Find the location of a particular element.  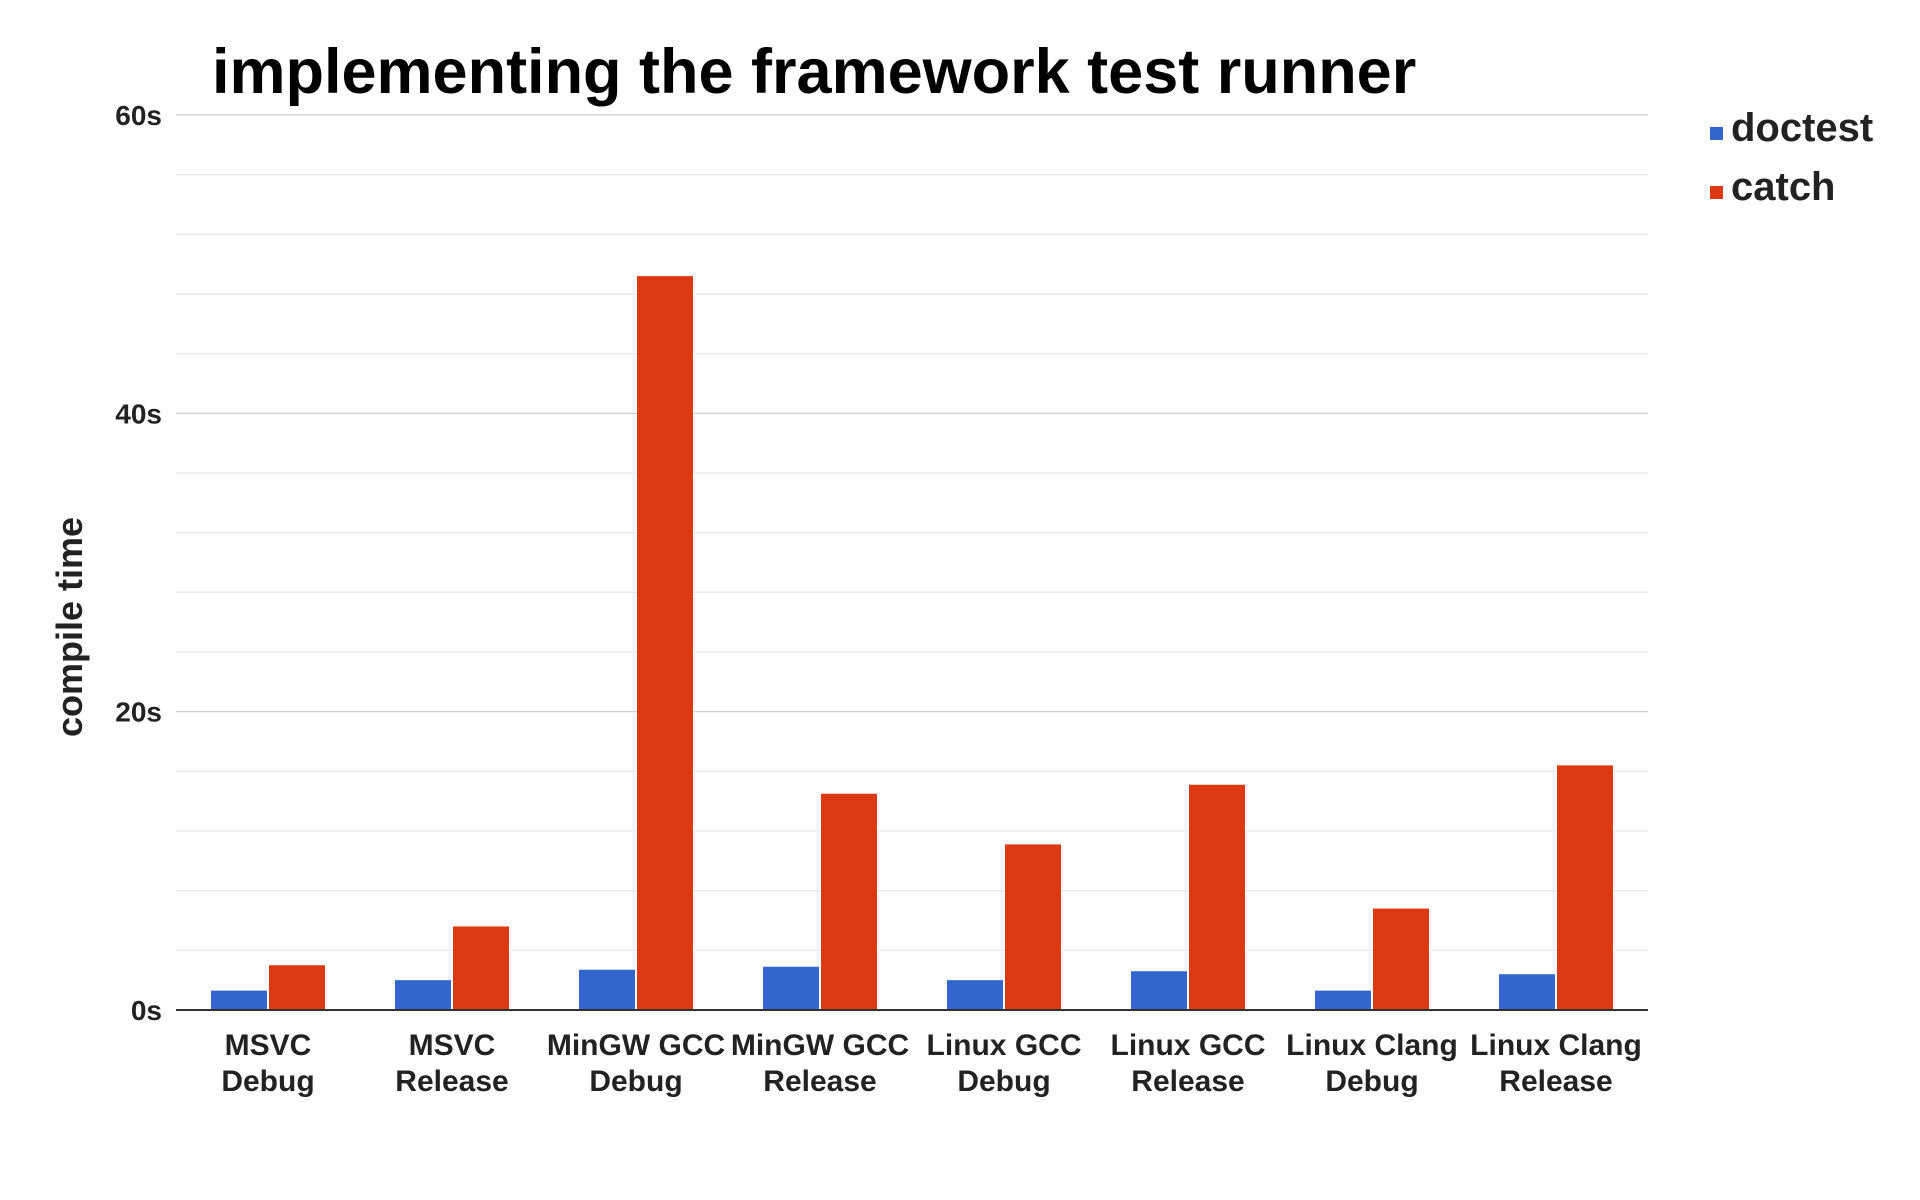

y-tick-label: 20s is located at coordinates (138, 712).